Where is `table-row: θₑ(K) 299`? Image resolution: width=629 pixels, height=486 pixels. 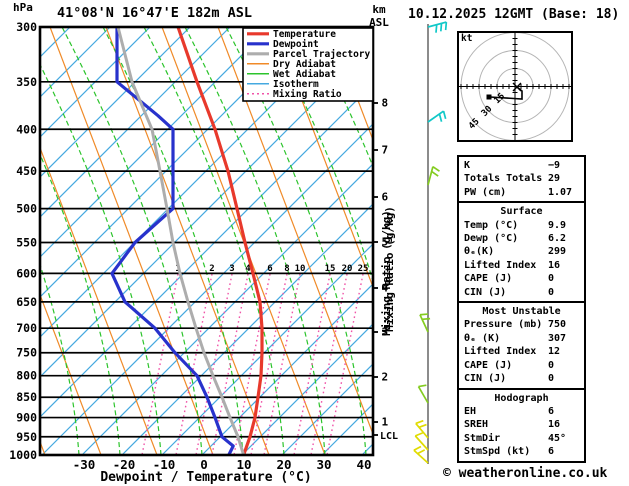 table-row: θₑ(K) 299 is located at coordinates (521, 251).